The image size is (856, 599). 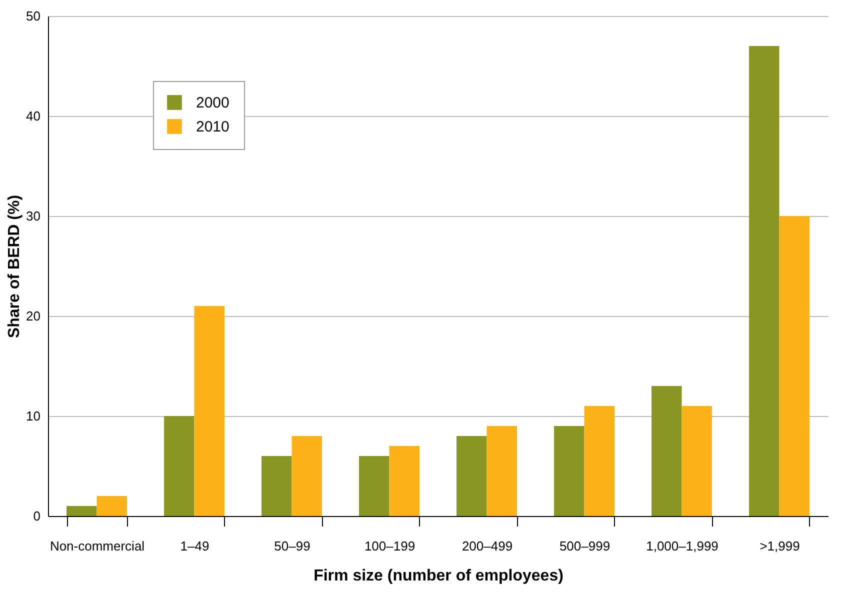 I want to click on x-tick-label: 50–99, so click(x=292, y=546).